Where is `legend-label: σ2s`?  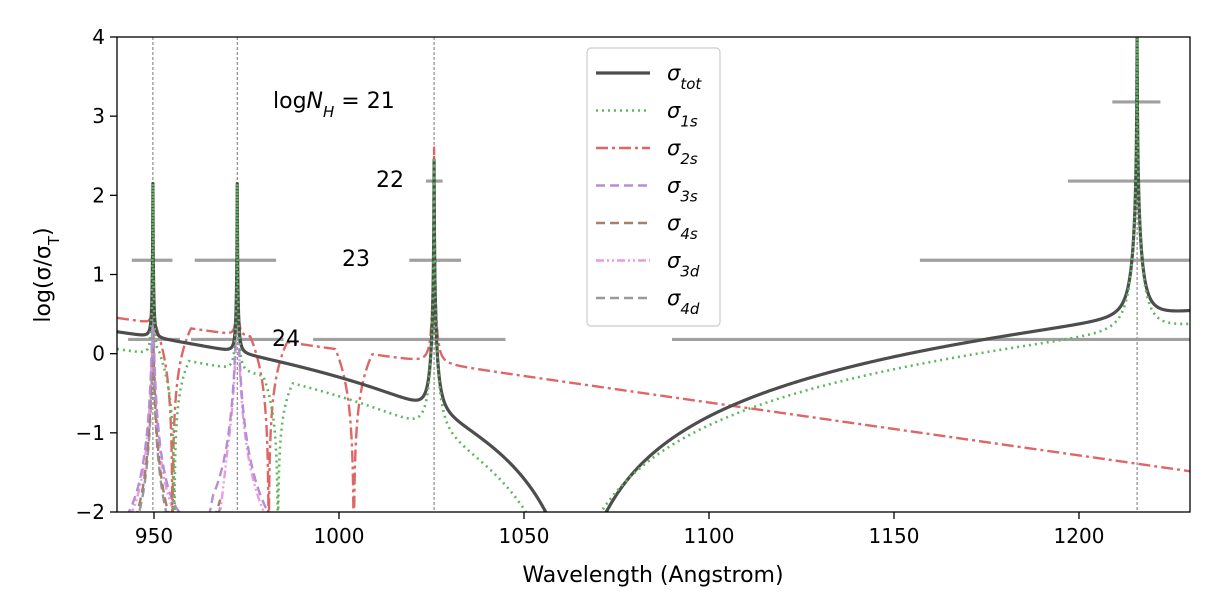 legend-label: σ2s is located at coordinates (682, 152).